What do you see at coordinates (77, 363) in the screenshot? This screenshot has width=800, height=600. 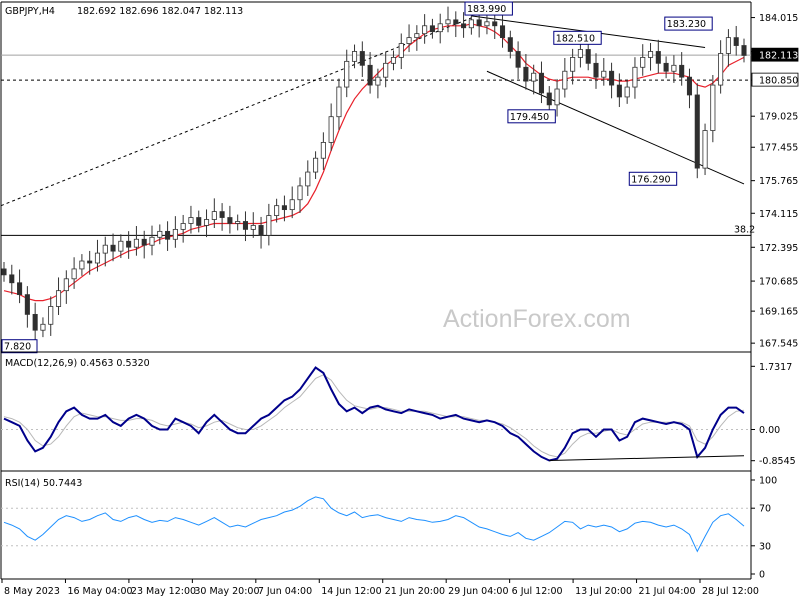 I see `macd-title: MACD(12,26,9) 0.4563 0.5320` at bounding box center [77, 363].